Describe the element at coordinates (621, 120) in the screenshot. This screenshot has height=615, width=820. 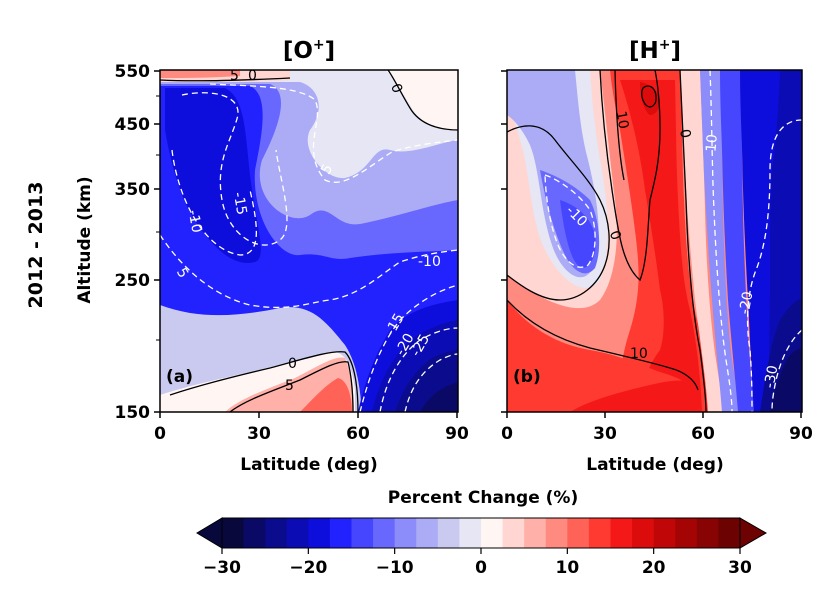
I see `panel-b-clabel-1: 10` at that location.